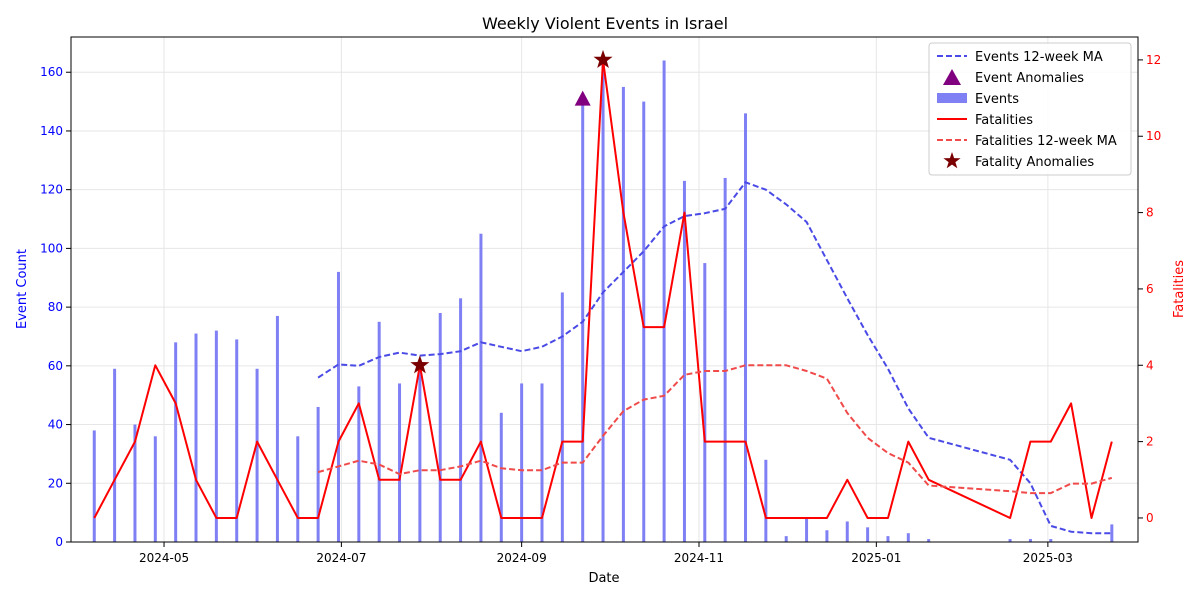 This screenshot has height=600, width=1200. What do you see at coordinates (1039, 57) in the screenshot?
I see `legend-label-events-ma: Events 12-week MA` at bounding box center [1039, 57].